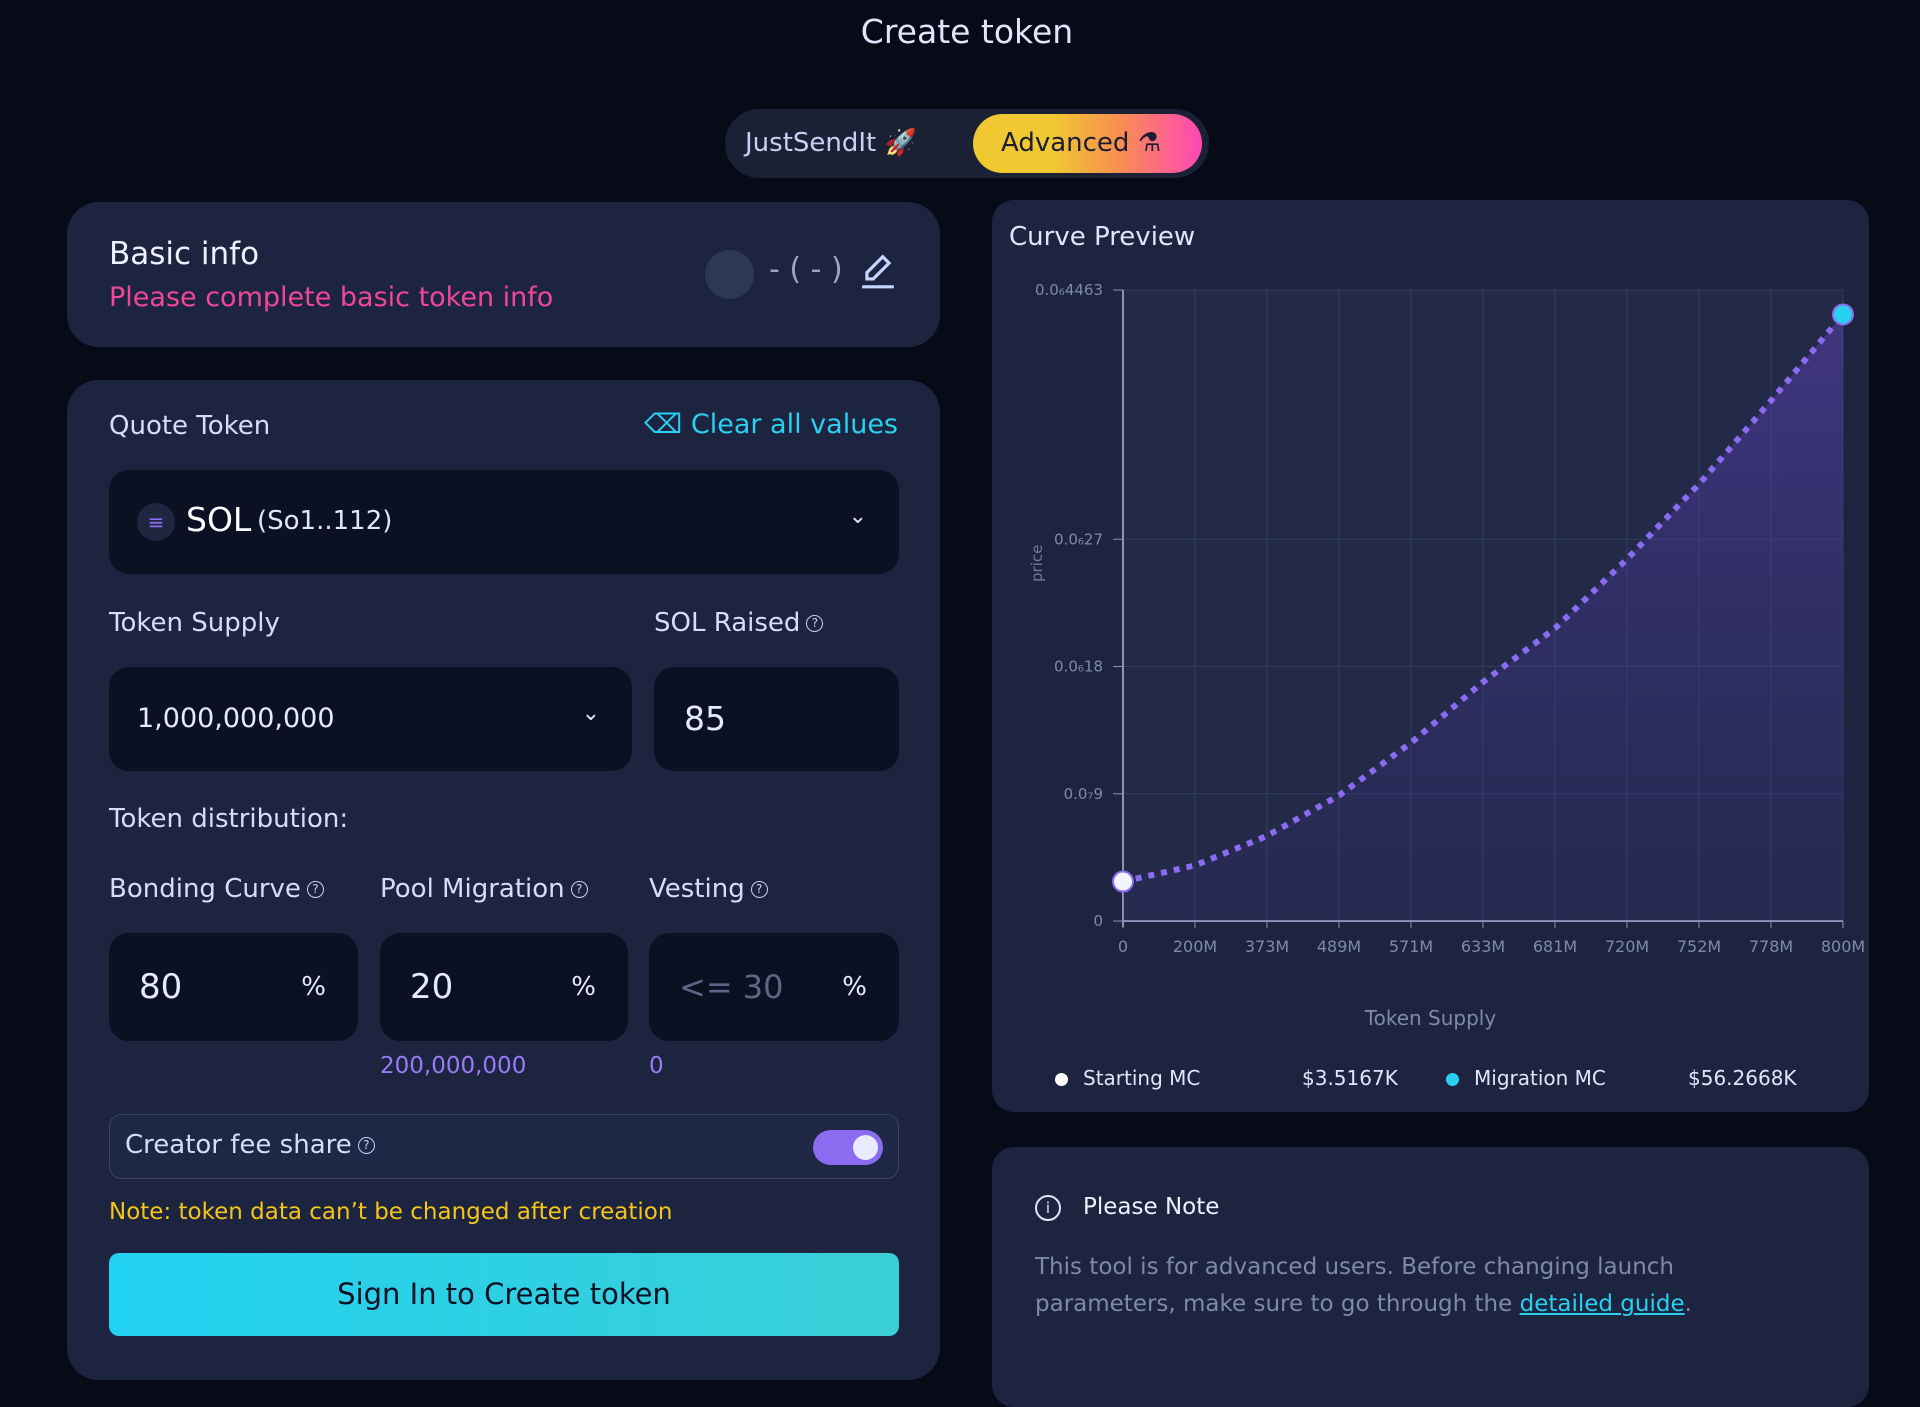 This screenshot has height=1407, width=1920. Describe the element at coordinates (504, 1146) in the screenshot. I see `creator-fee-row: Creator fee share?` at that location.